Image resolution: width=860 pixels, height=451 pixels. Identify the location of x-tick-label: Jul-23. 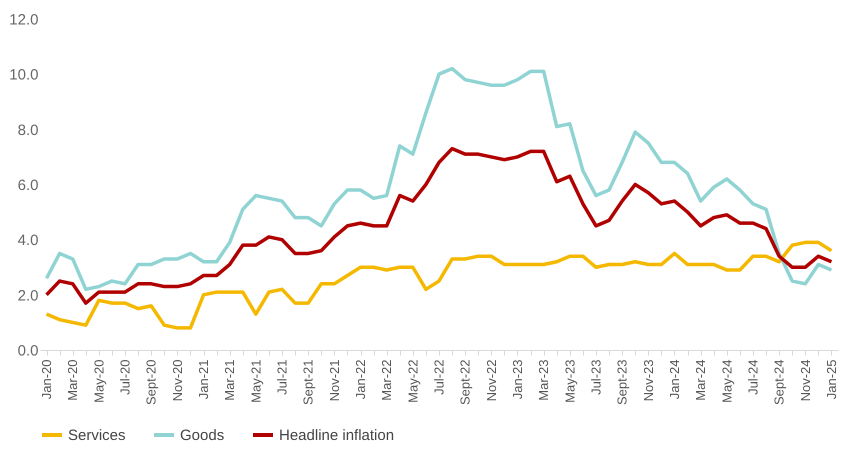
(596, 377).